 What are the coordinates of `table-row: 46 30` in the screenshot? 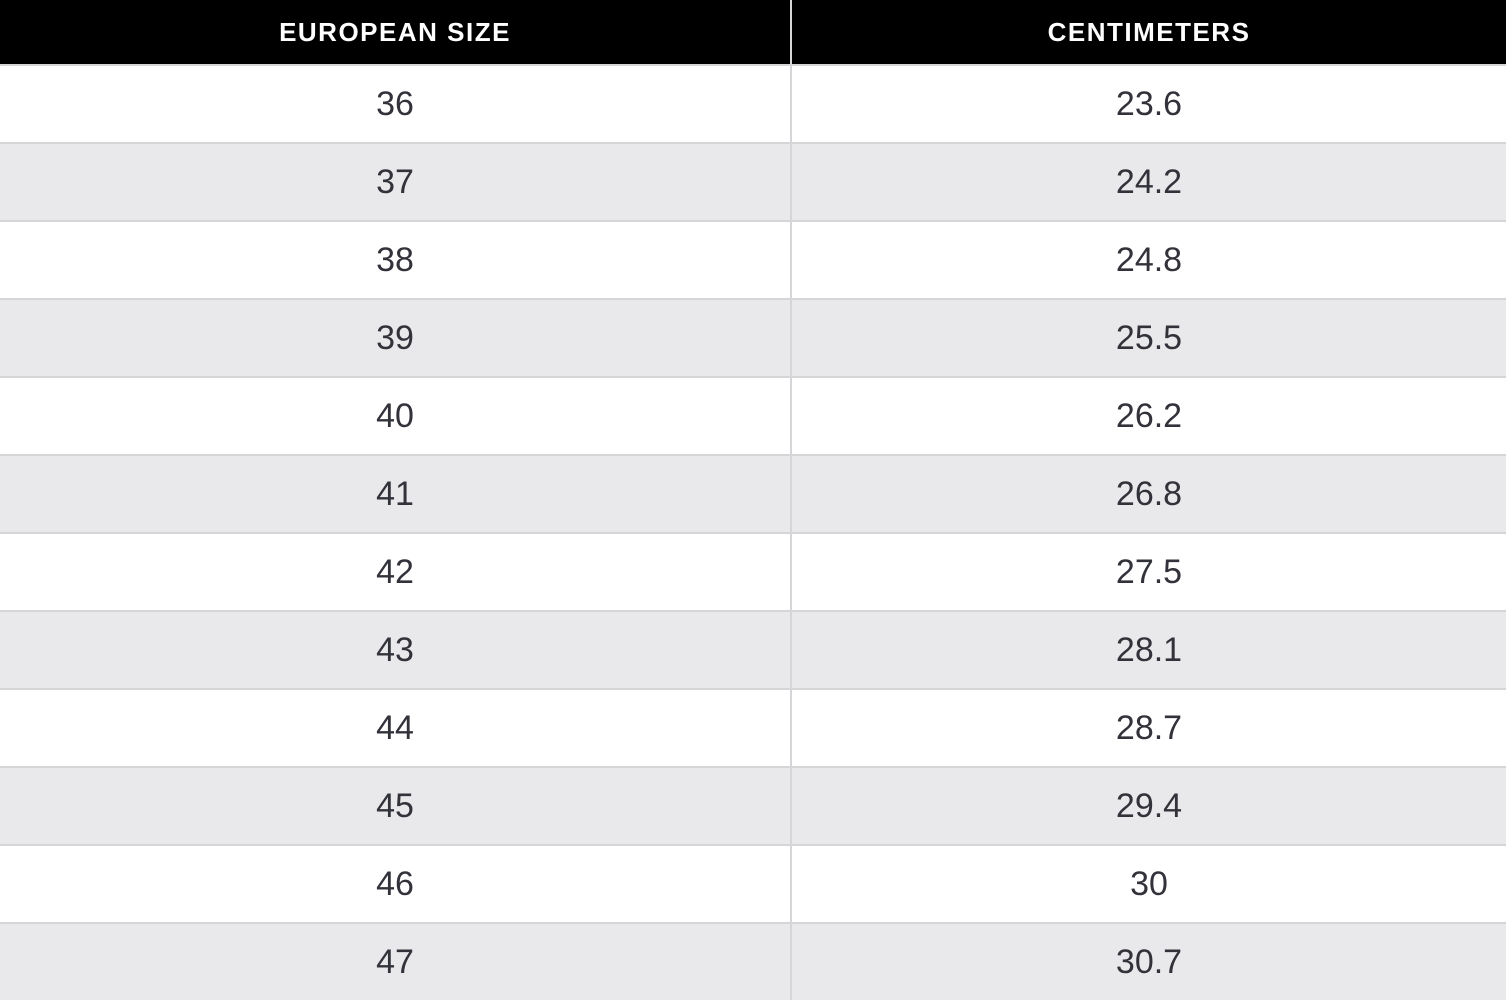 It's located at (753, 883).